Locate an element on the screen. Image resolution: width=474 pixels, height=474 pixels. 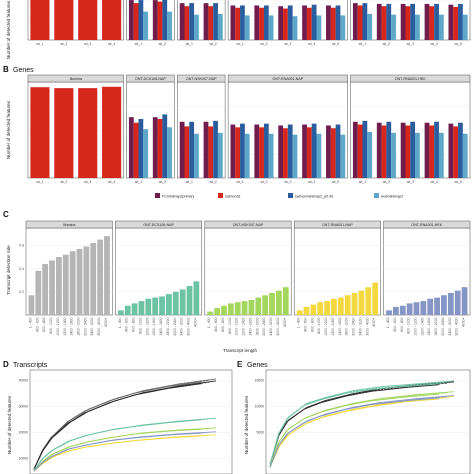
panel-c-x-tick: 3000 - 4000 is located at coordinates (278, 326).